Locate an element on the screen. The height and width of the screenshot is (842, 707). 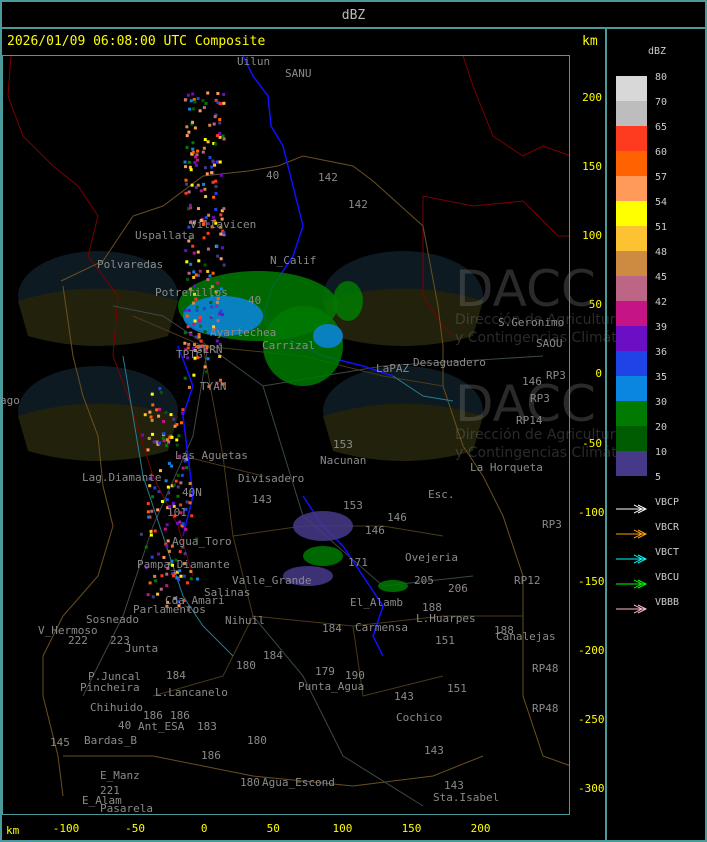
place-label: 206 is located at coordinates (458, 588).